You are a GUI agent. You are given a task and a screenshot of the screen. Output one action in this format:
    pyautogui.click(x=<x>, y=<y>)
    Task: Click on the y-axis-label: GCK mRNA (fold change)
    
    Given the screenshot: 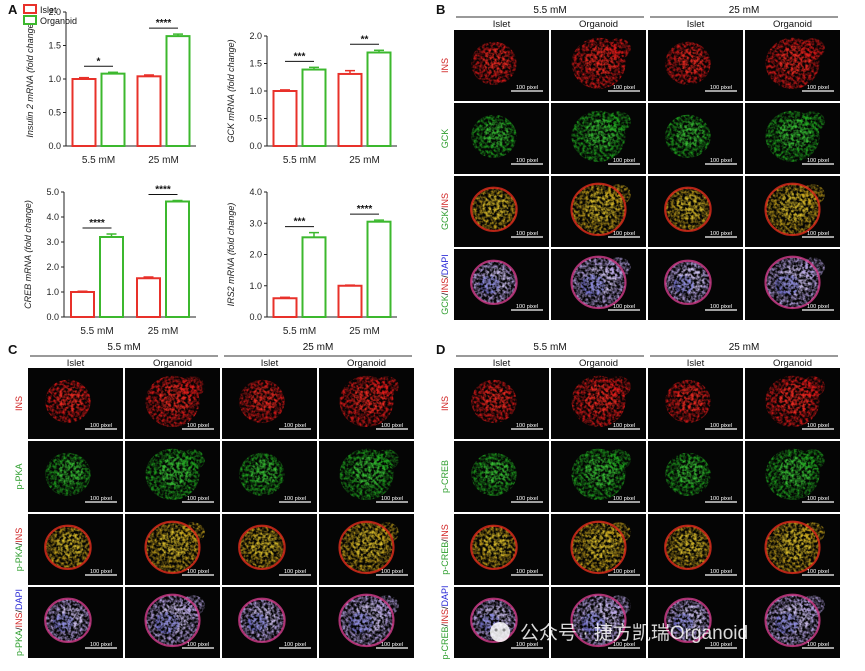 What is the action you would take?
    pyautogui.click(x=231, y=90)
    